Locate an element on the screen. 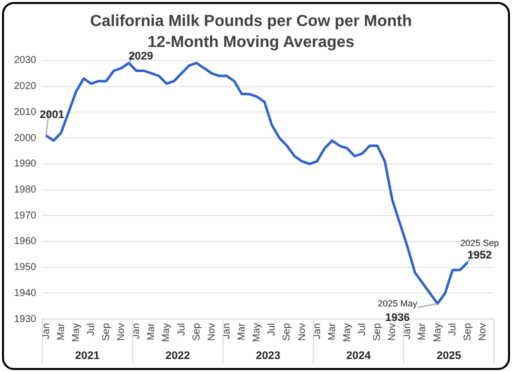 Image resolution: width=512 pixels, height=372 pixels. text: 2023 is located at coordinates (268, 356).